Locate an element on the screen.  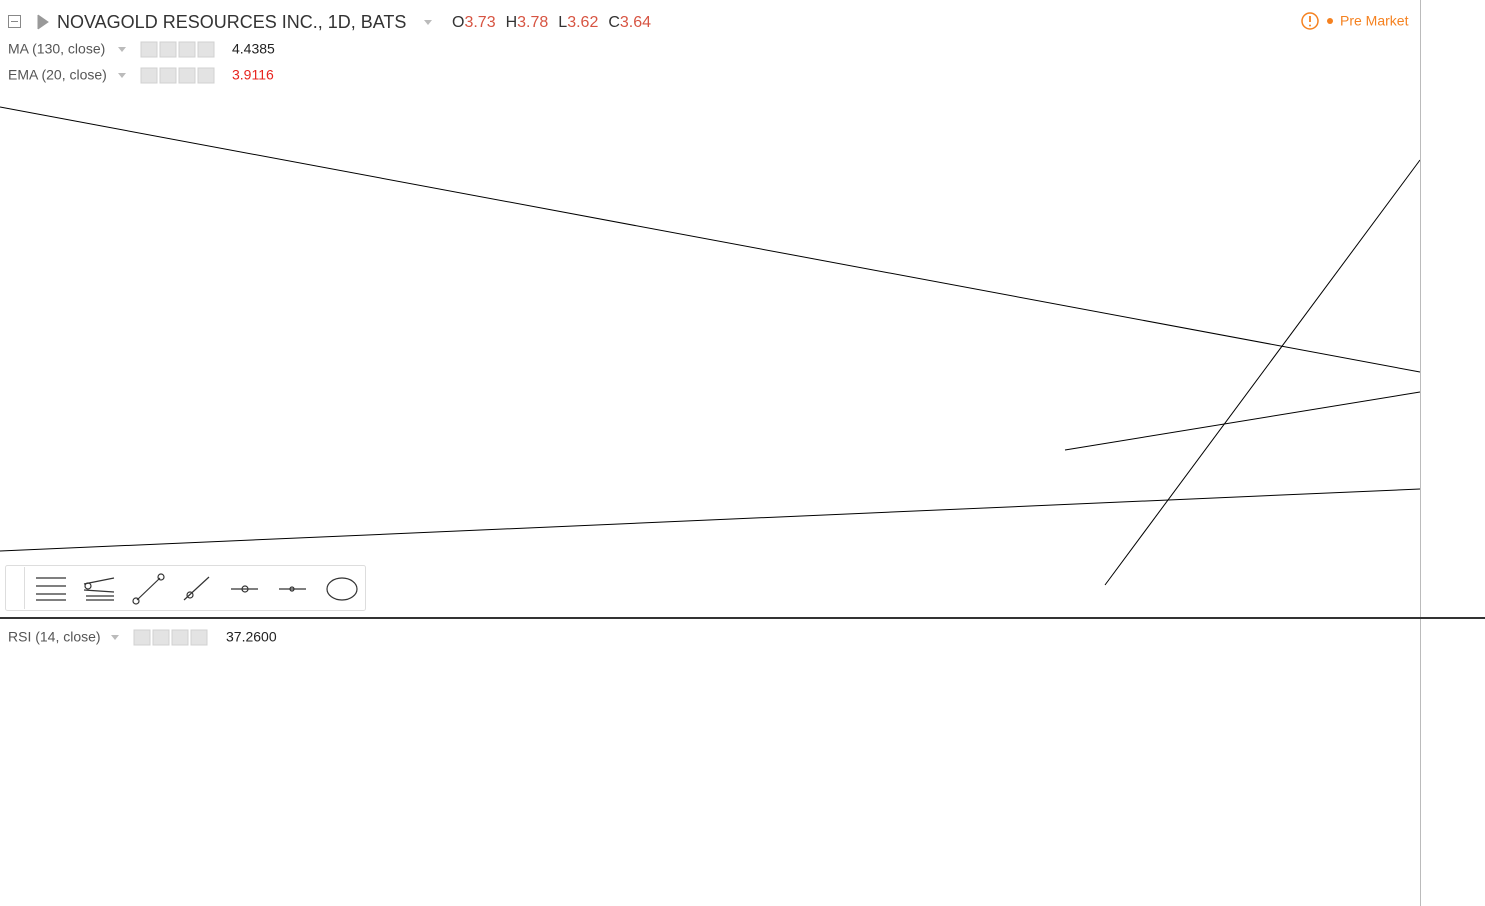
ohlc-key: L is located at coordinates (562, 22).